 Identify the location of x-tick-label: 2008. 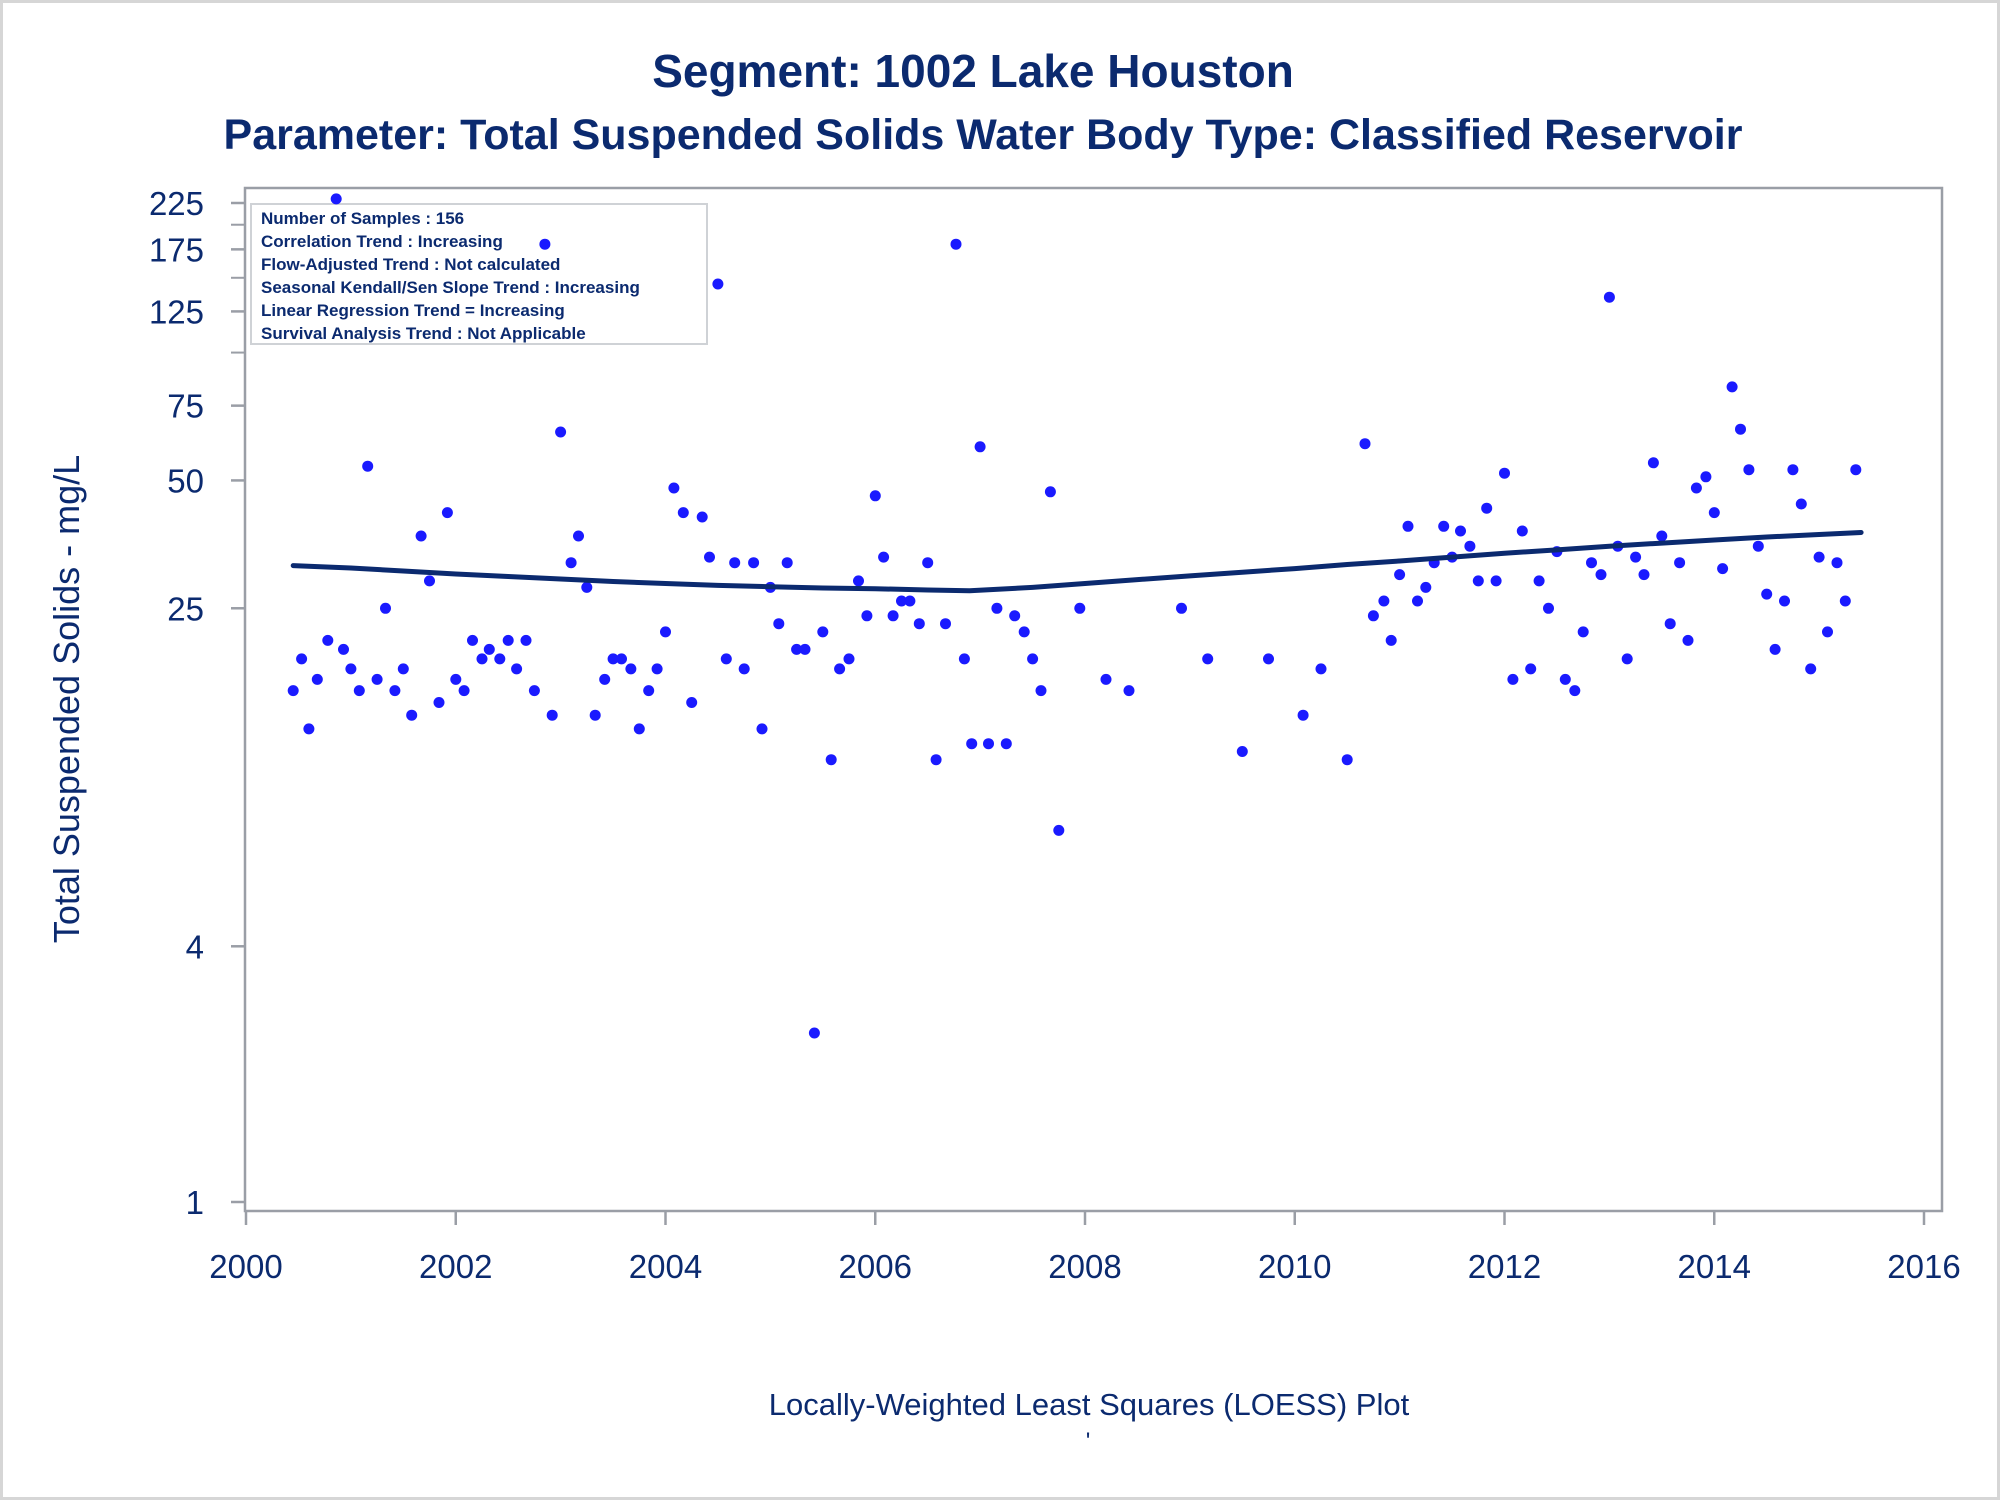
(1084, 1266).